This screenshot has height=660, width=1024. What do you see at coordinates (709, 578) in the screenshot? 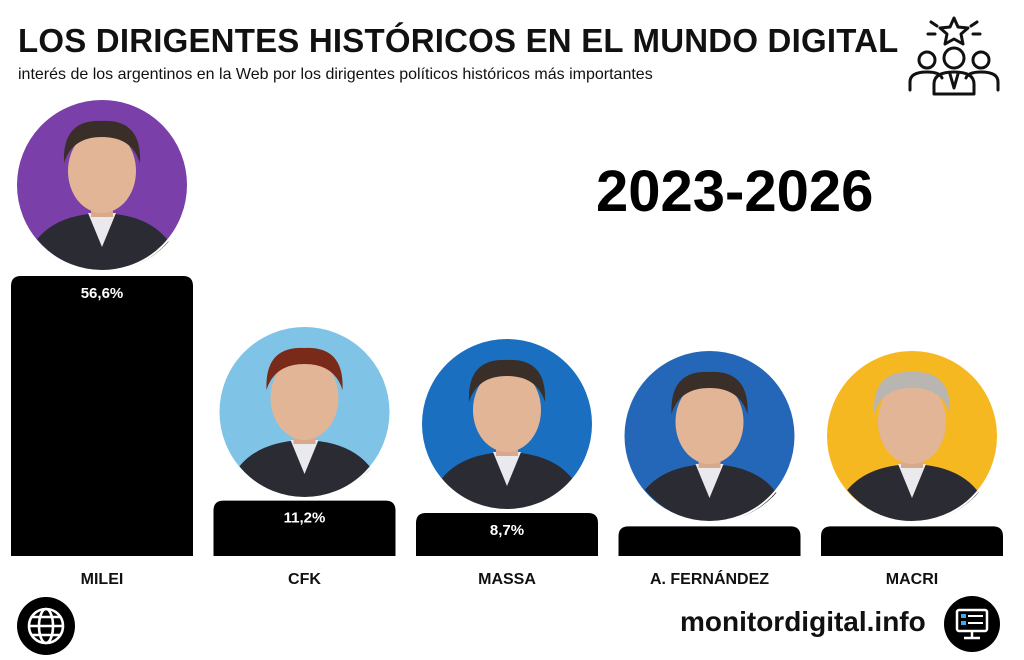
I see `category-label: A. FERNÁNDEZ` at bounding box center [709, 578].